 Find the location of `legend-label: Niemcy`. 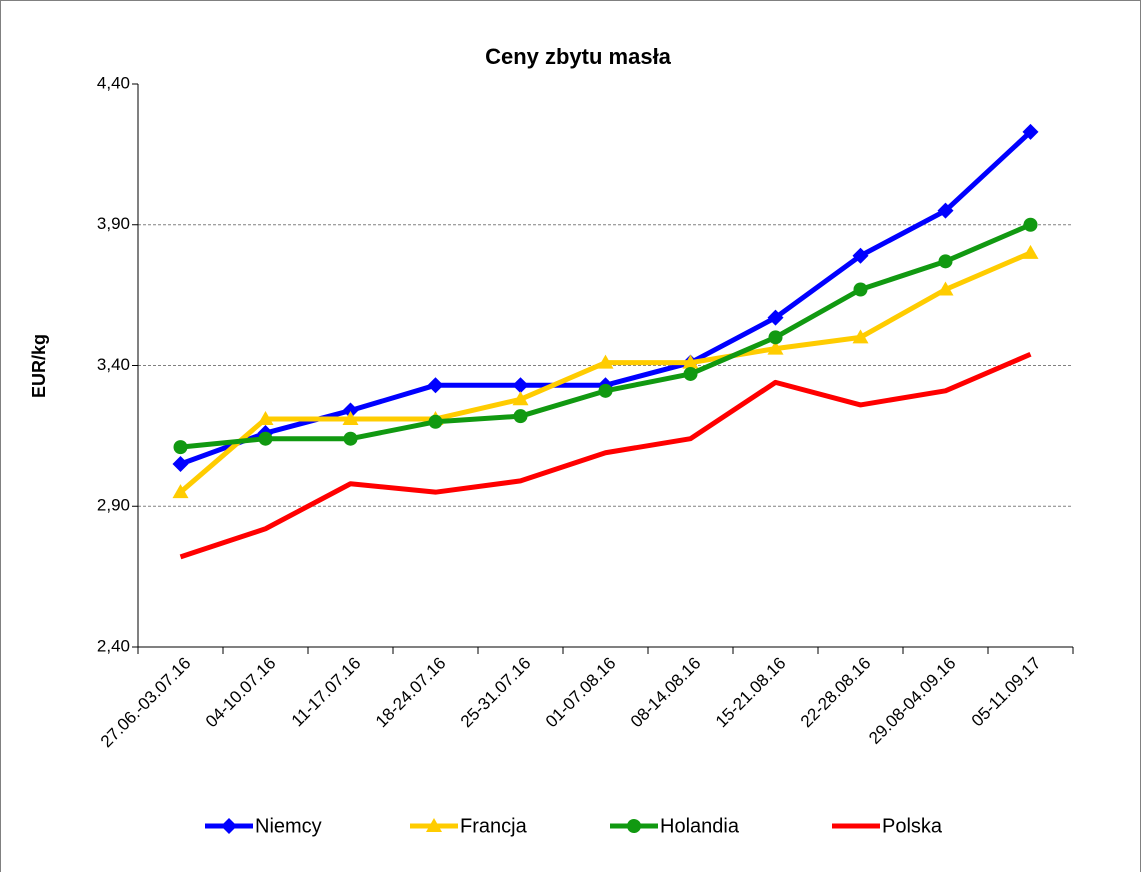

legend-label: Niemcy is located at coordinates (288, 826).